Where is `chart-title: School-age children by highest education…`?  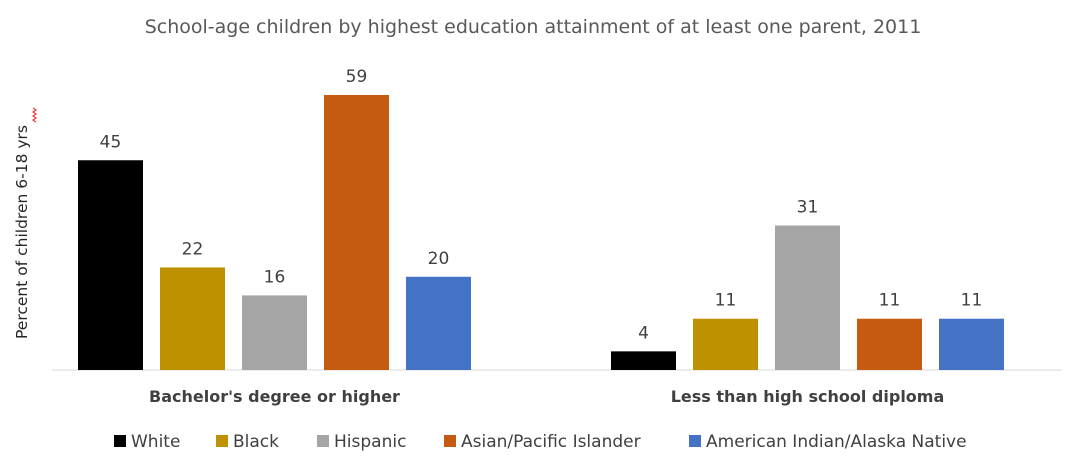
chart-title: School-age children by highest education… is located at coordinates (533, 27).